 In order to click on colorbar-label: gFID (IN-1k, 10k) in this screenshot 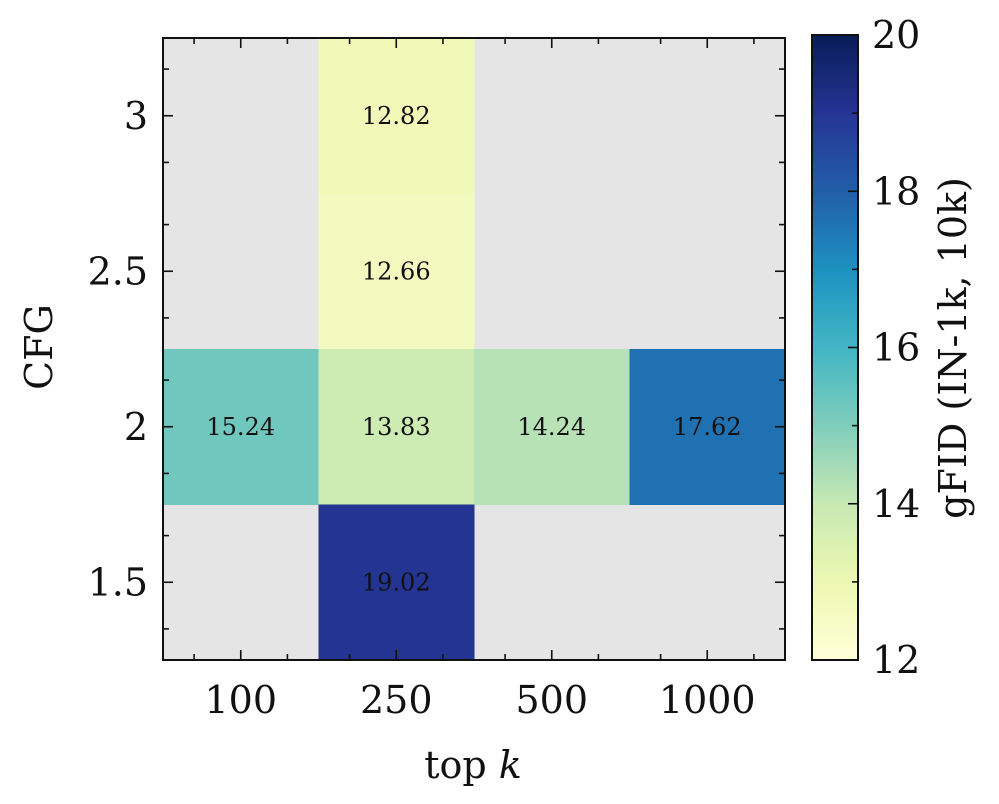, I will do `click(953, 348)`.